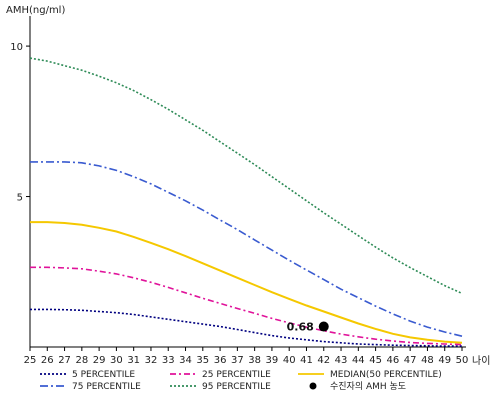  Describe the element at coordinates (168, 360) in the screenshot. I see `x-tick-label: 33` at that location.